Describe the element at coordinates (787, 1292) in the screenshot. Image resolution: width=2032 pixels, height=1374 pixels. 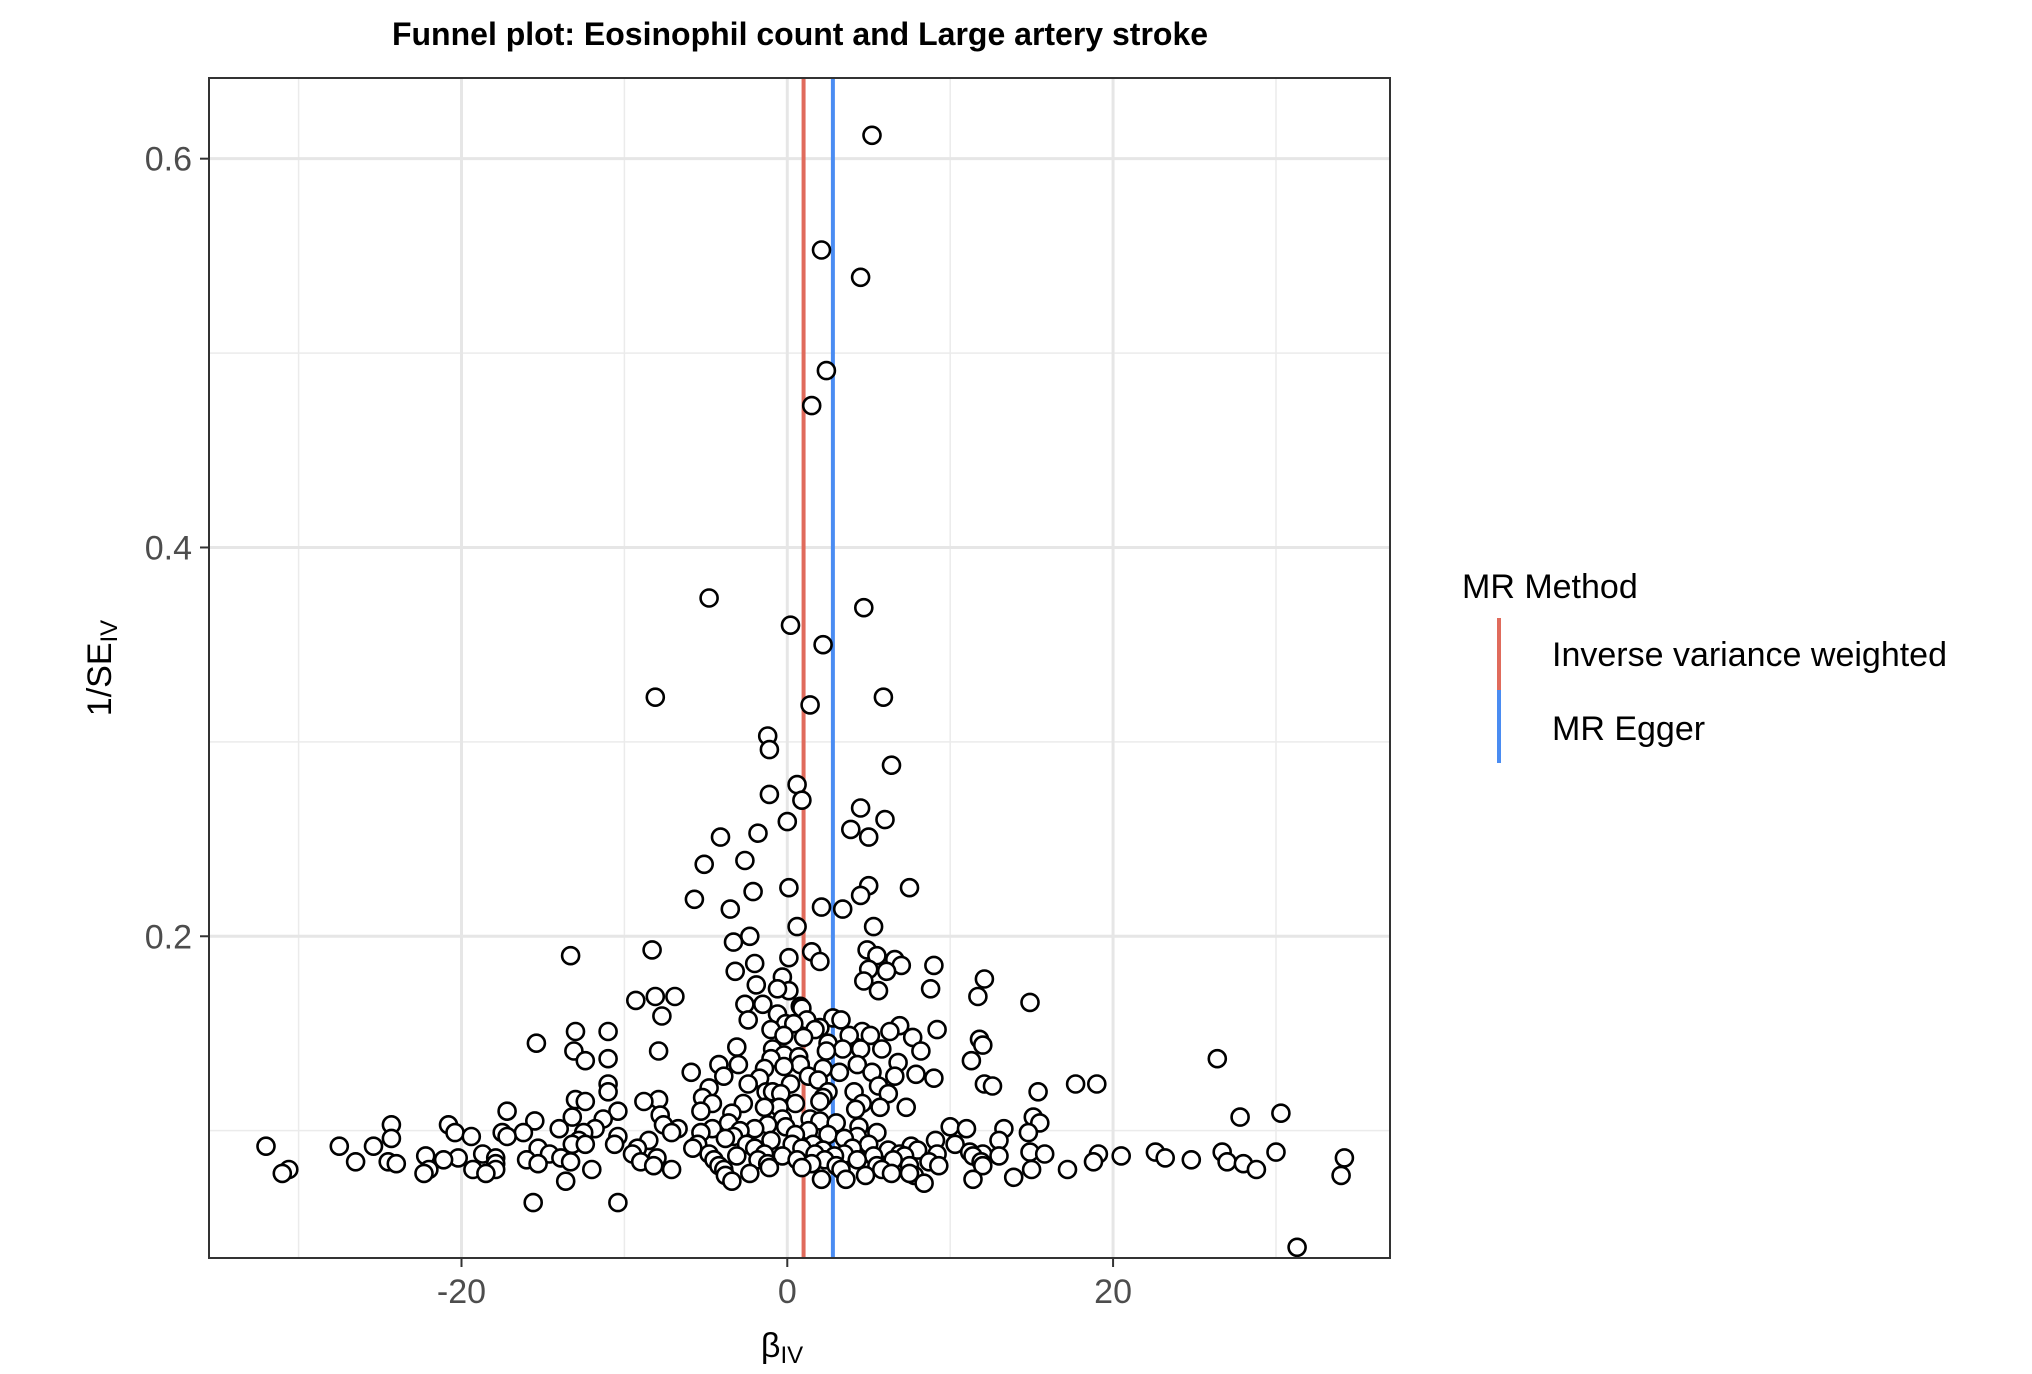
I see `x-tick-label: 0` at that location.